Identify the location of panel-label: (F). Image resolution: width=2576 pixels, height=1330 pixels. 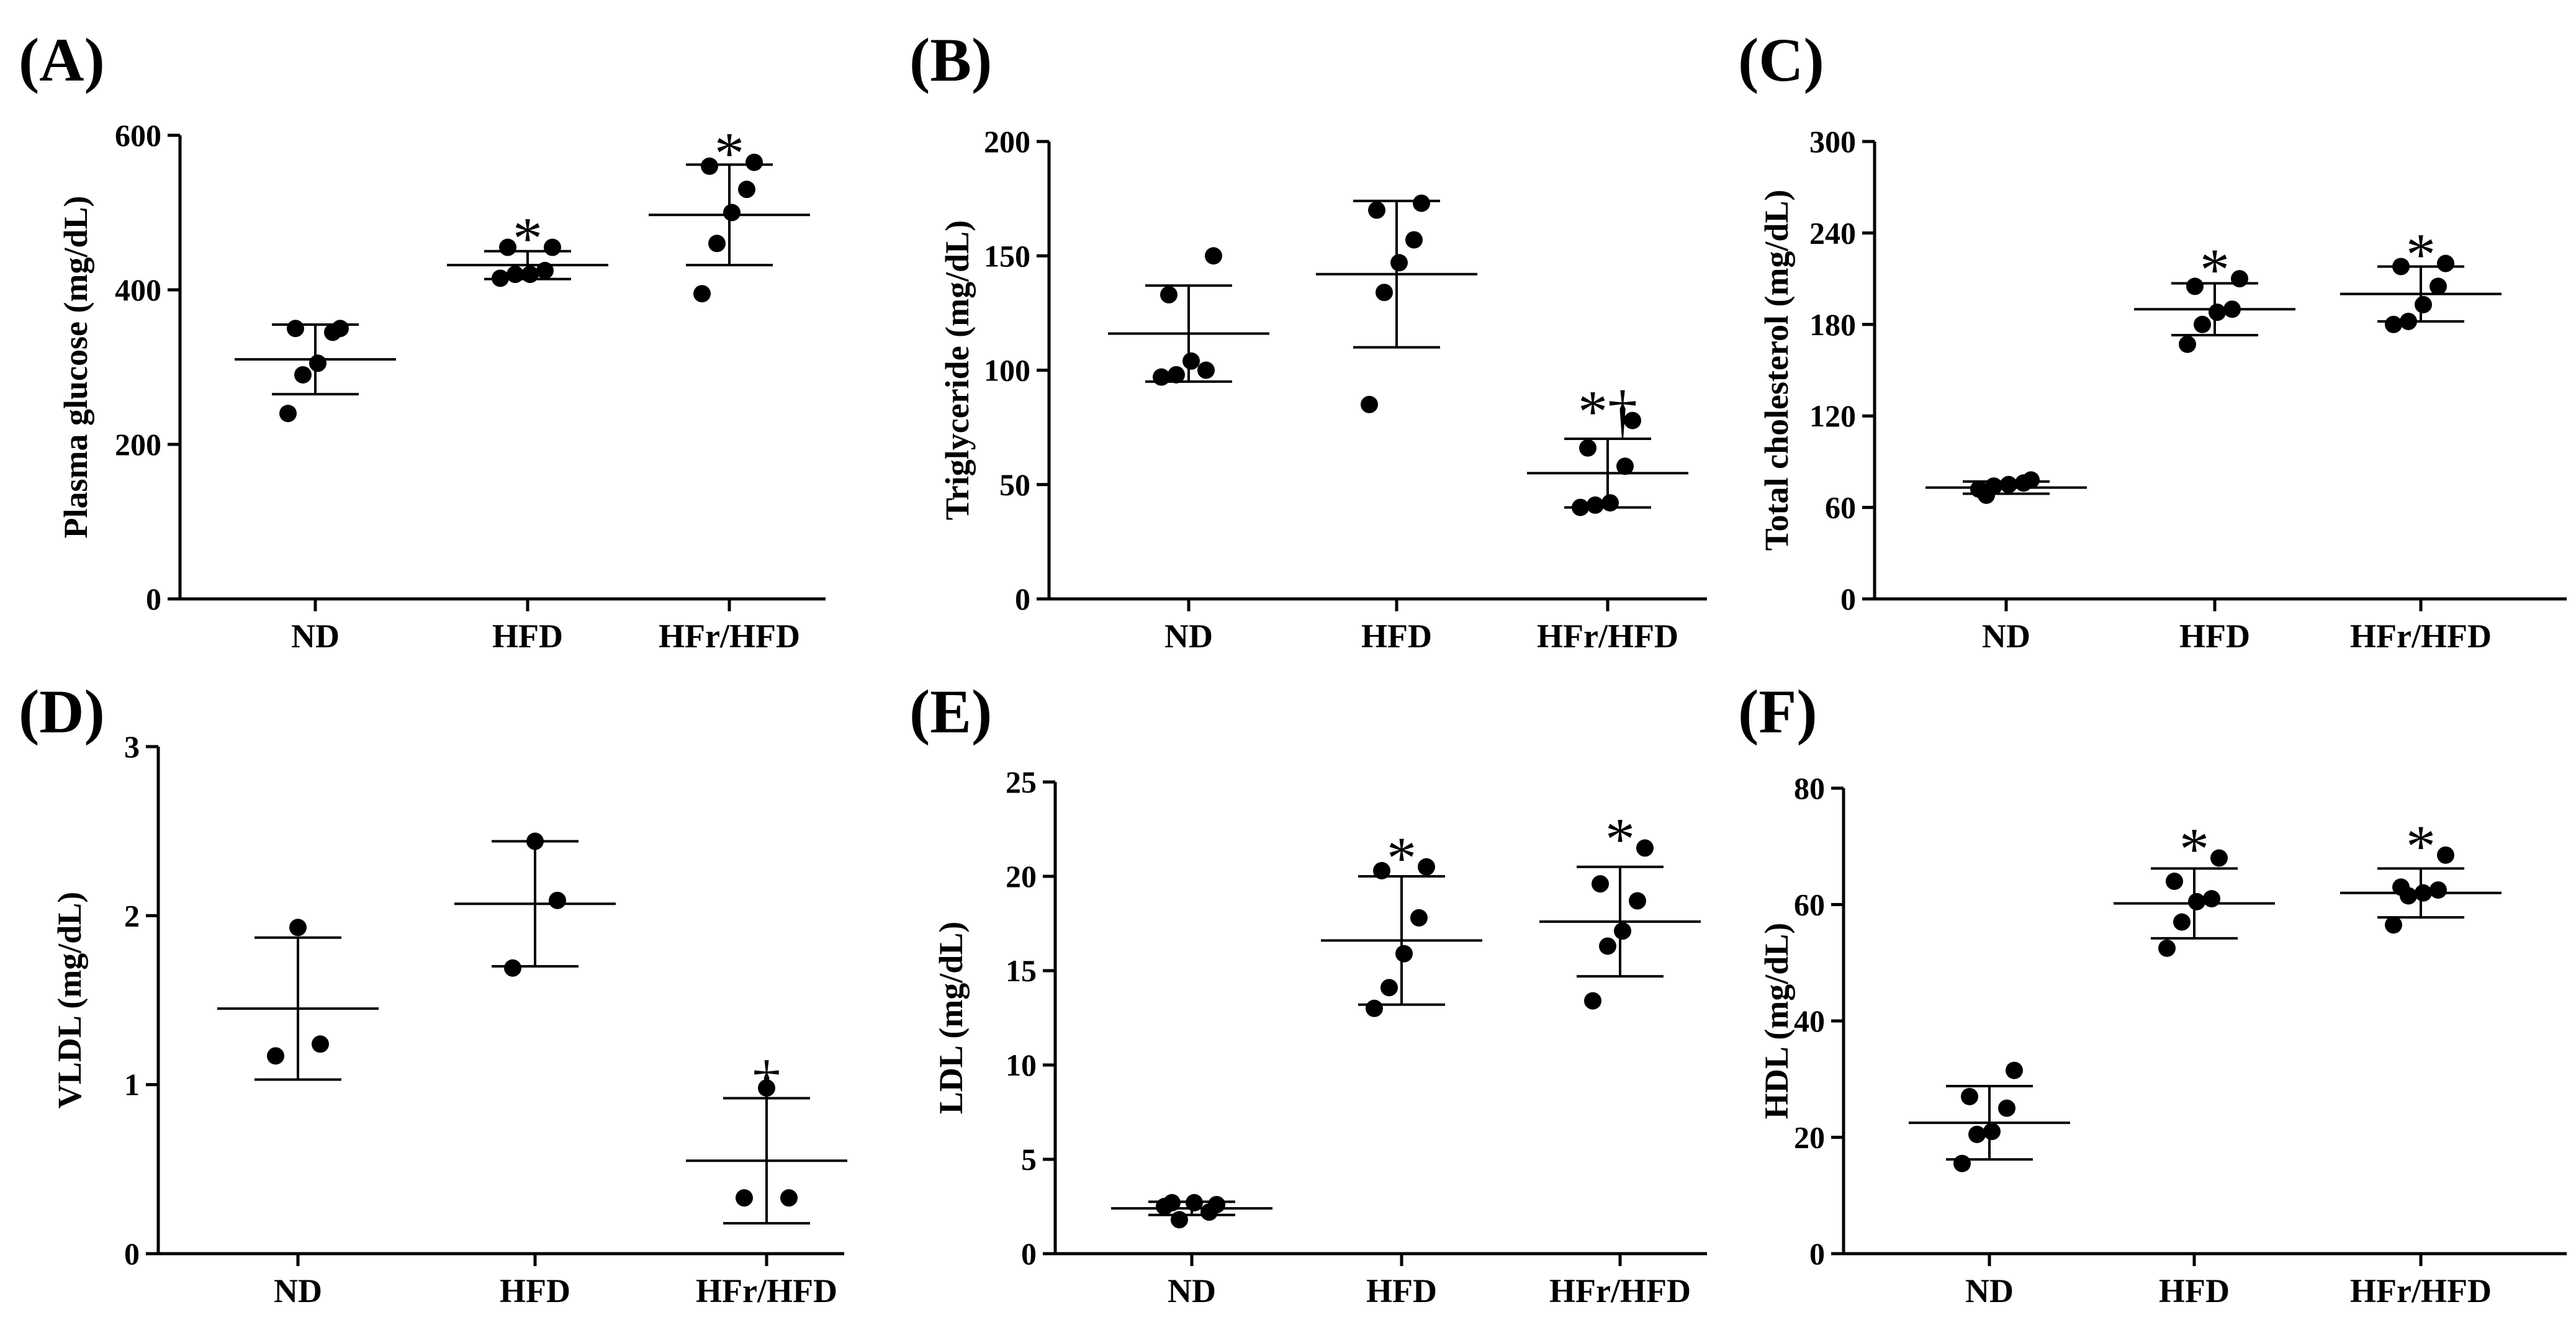
(1777, 711).